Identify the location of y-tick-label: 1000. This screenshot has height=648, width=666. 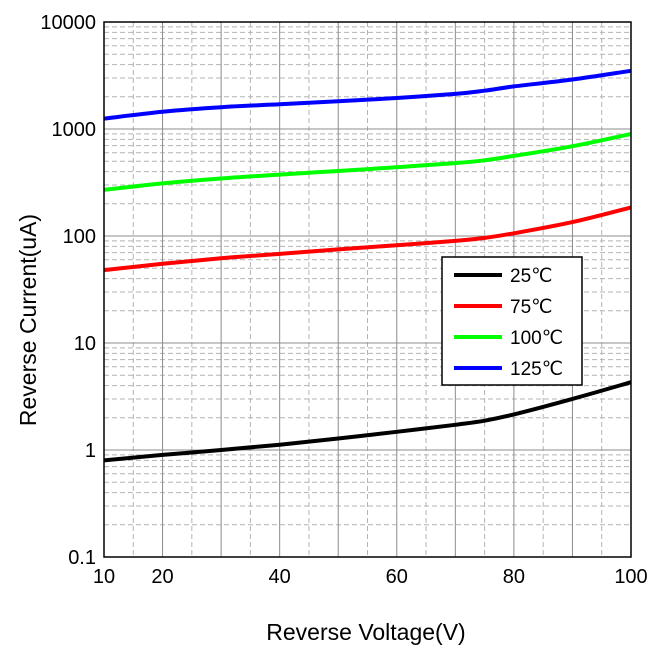
(74, 130).